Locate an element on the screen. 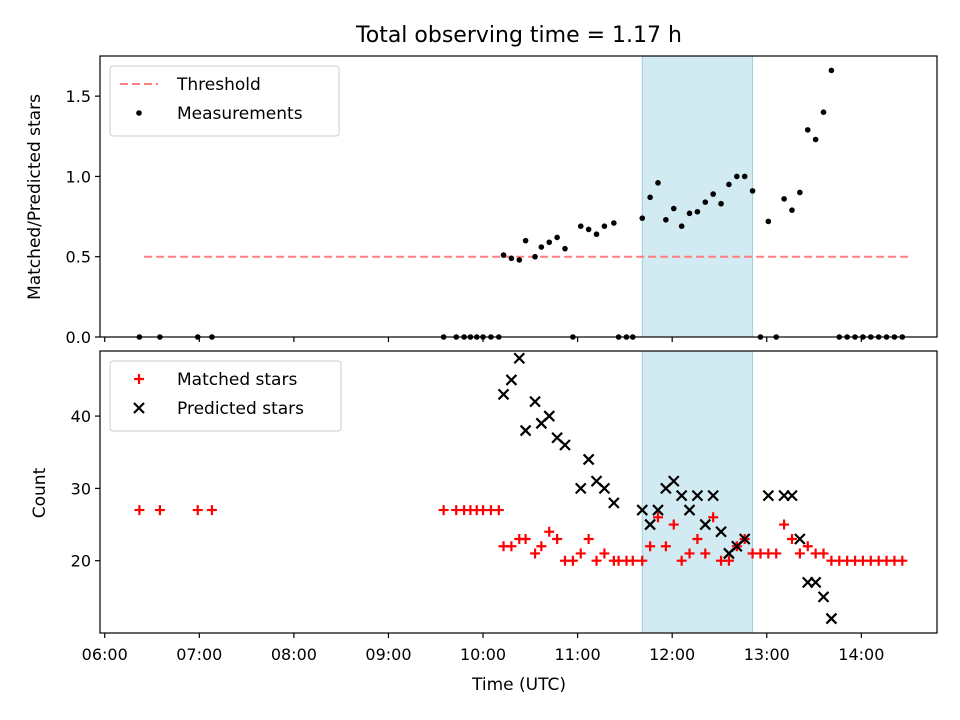  x-tick-label: 07:00 is located at coordinates (199, 654).